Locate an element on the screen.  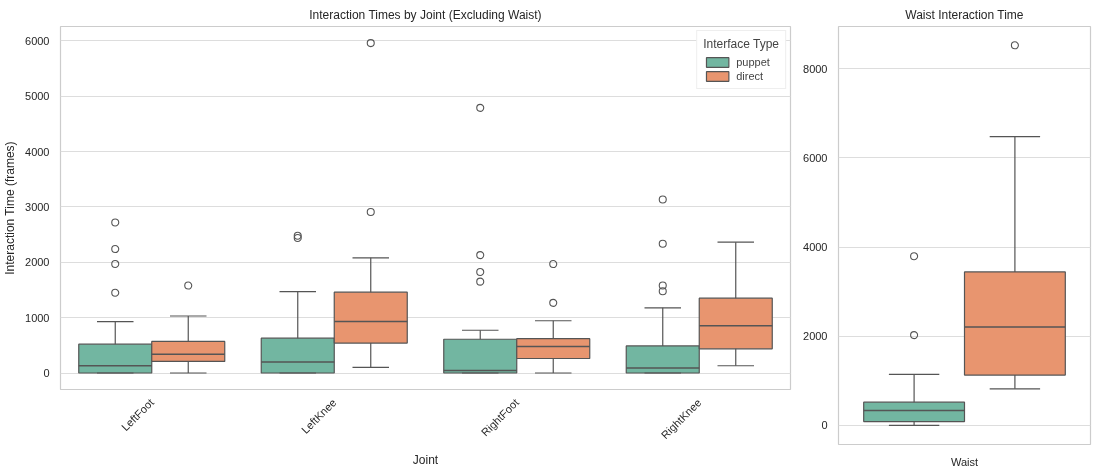
legend-label: puppet is located at coordinates (753, 62).